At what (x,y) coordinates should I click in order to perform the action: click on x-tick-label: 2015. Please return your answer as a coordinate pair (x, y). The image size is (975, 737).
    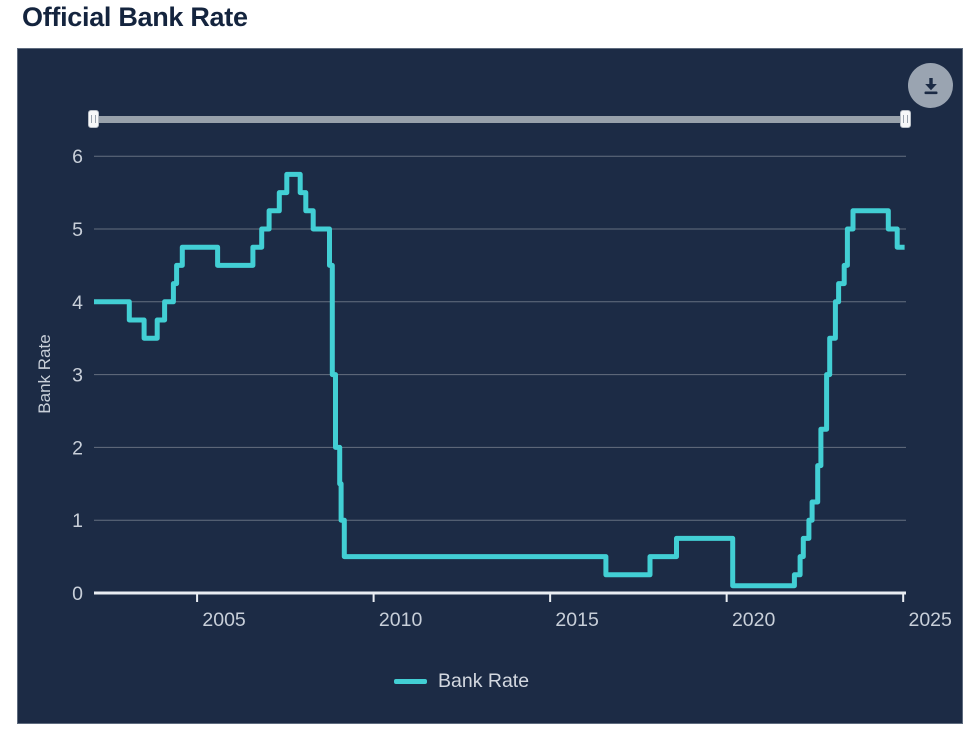
    Looking at the image, I should click on (577, 620).